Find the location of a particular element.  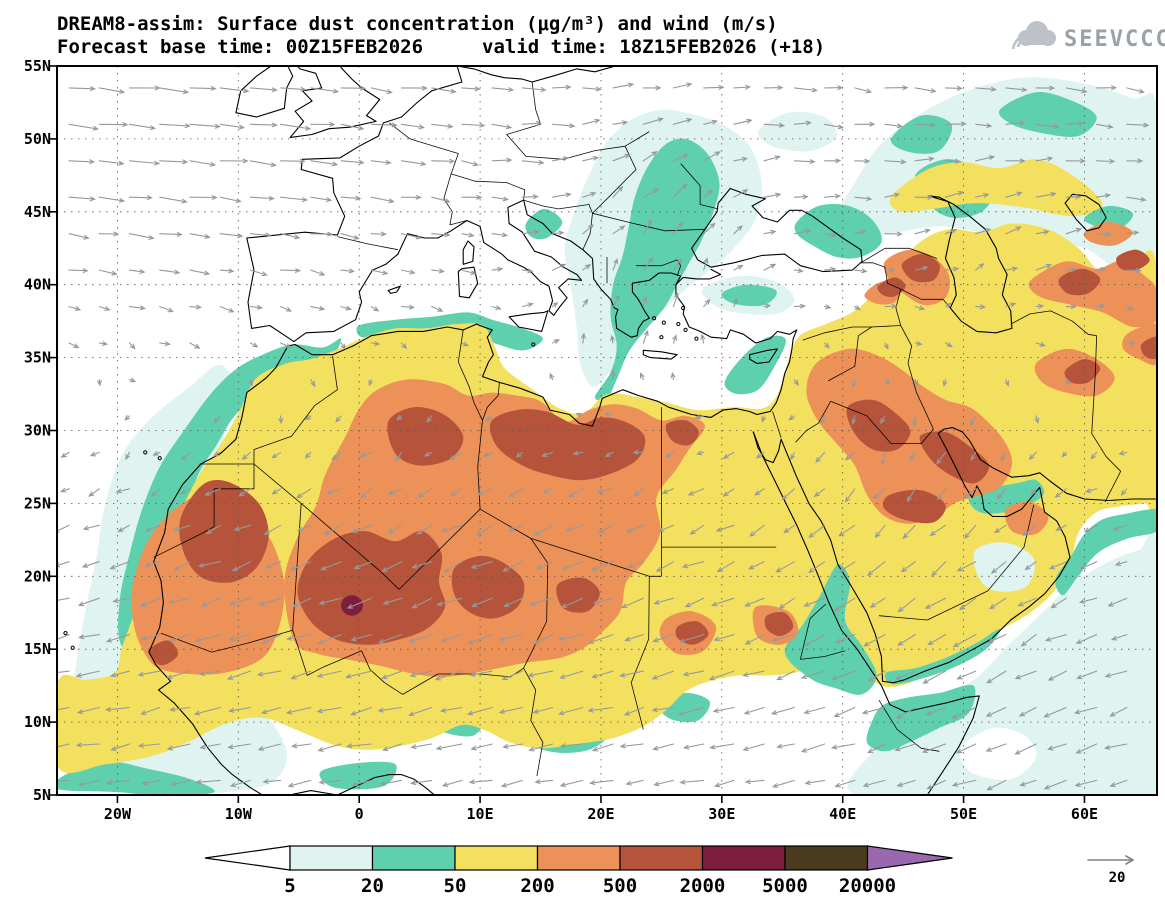

colorbar-label: 20000 is located at coordinates (867, 886).